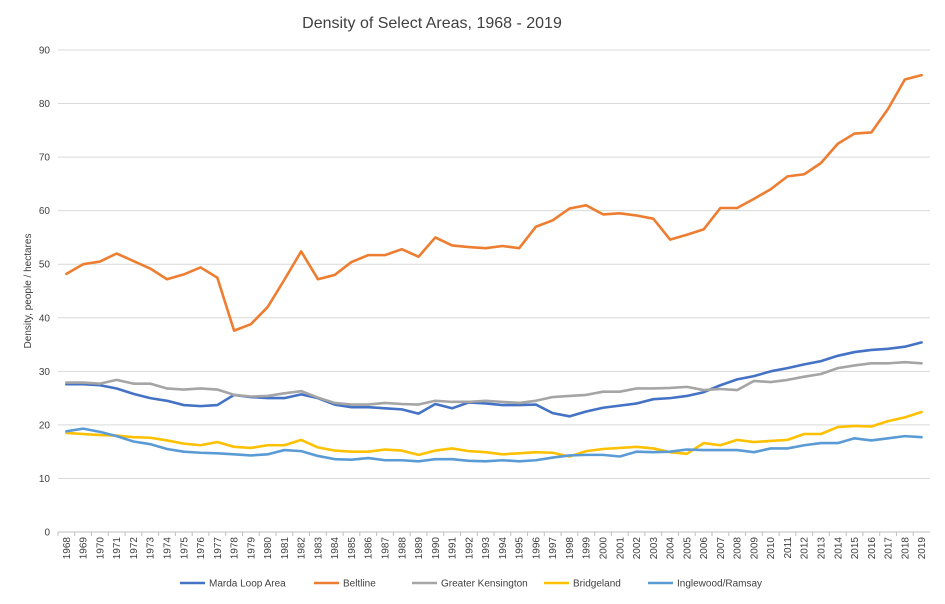 This screenshot has height=604, width=945. What do you see at coordinates (45, 292) in the screenshot?
I see `y-axis-ticks: 0 10 20 30 40 50 60 70 80 90` at bounding box center [45, 292].